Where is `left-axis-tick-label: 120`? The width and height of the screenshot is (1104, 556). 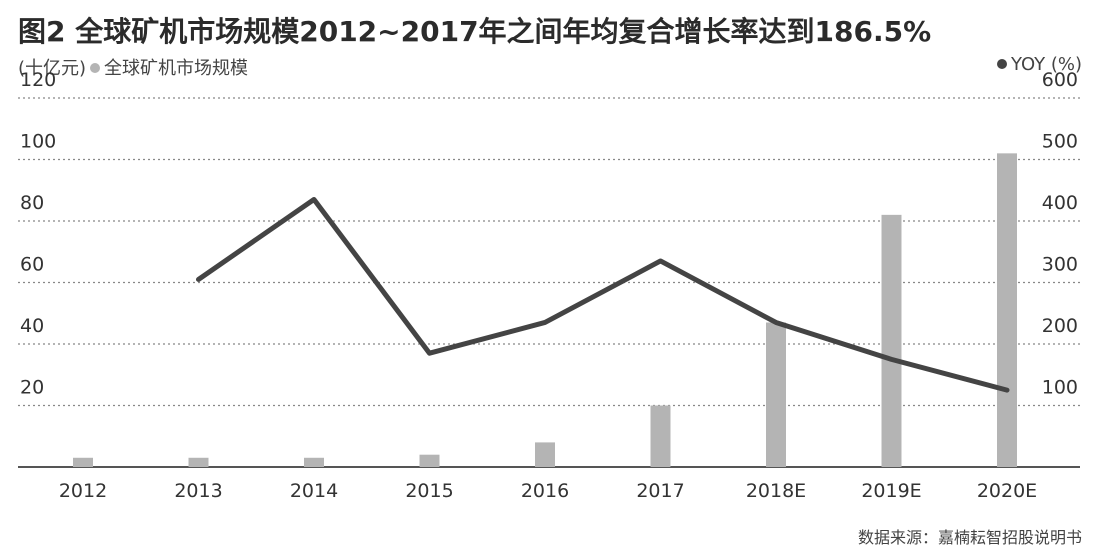
left-axis-tick-label: 120 is located at coordinates (38, 80).